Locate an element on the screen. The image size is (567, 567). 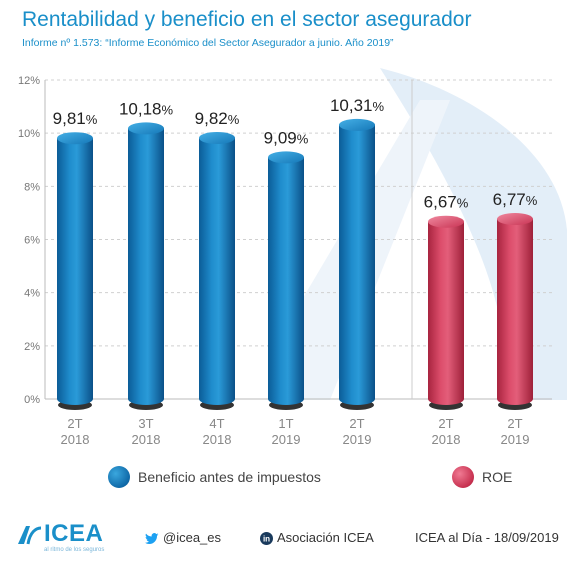
data-label: 9,82% is located at coordinates (217, 118).